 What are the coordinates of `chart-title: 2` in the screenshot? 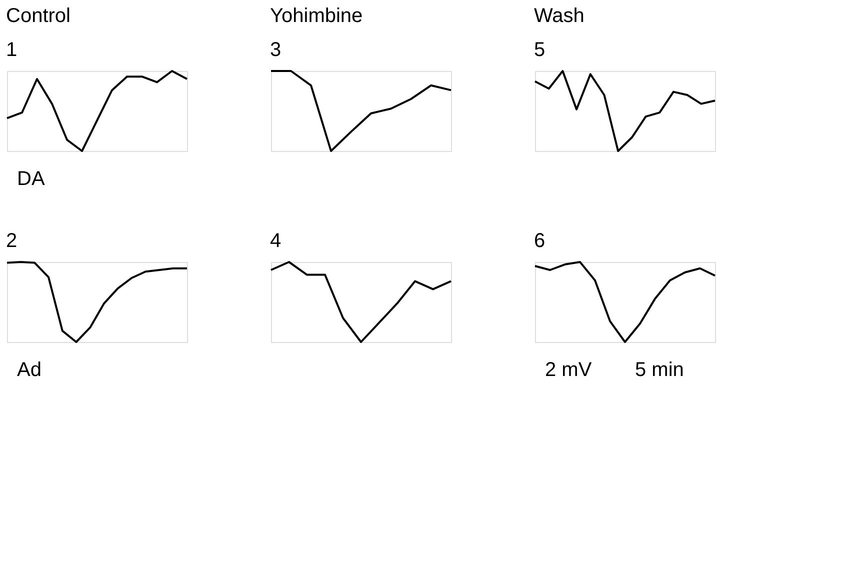 It's located at (12, 241).